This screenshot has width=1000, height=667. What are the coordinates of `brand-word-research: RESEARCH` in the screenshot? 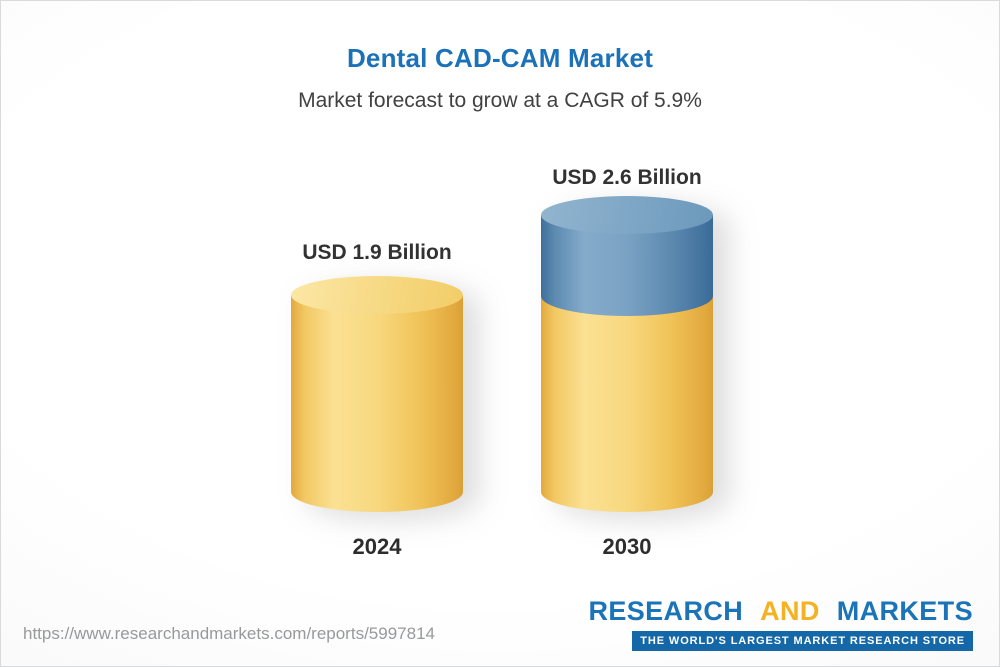 It's located at (666, 611).